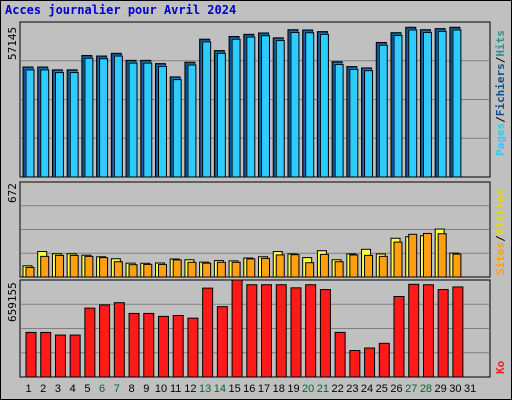 Image resolution: width=512 pixels, height=400 pixels. What do you see at coordinates (500, 258) in the screenshot?
I see `legend-sites: Sites` at bounding box center [500, 258].